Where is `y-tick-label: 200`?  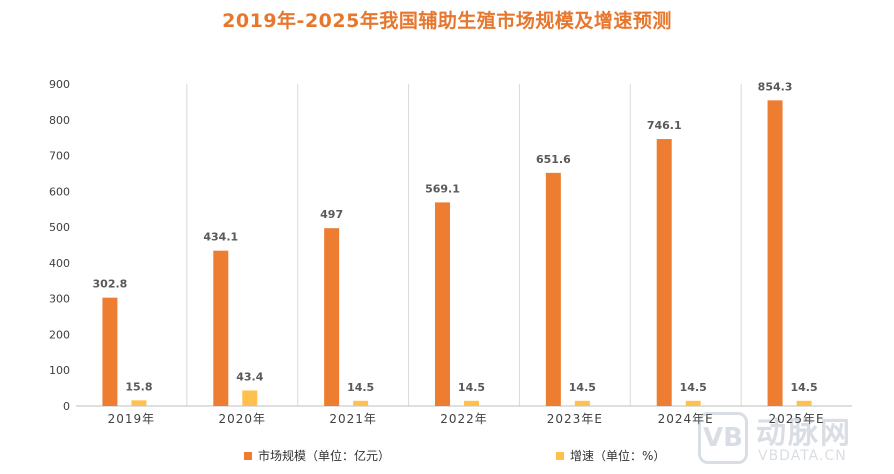
y-tick-label: 200 is located at coordinates (59, 334).